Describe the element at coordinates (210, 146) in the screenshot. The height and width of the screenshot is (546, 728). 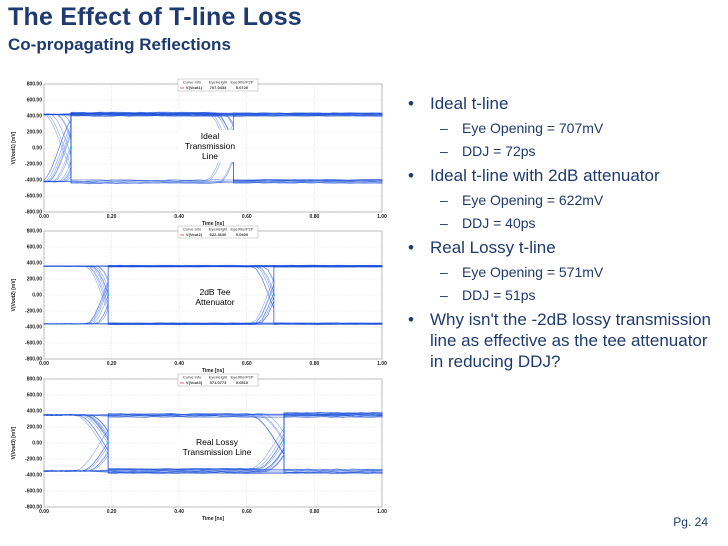
I see `annotation-line: Transmission` at that location.